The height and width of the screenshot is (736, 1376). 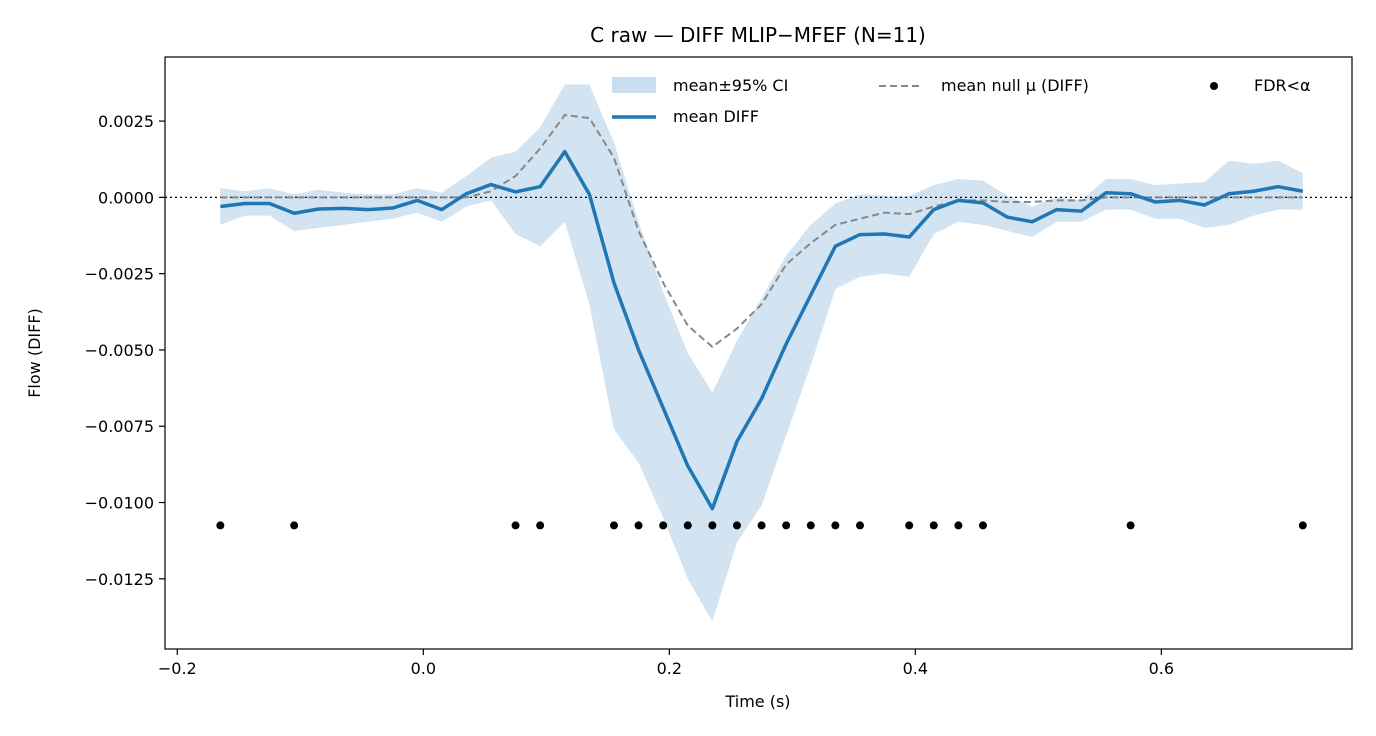 What do you see at coordinates (119, 350) in the screenshot?
I see `y-tick-label: −0.0050` at bounding box center [119, 350].